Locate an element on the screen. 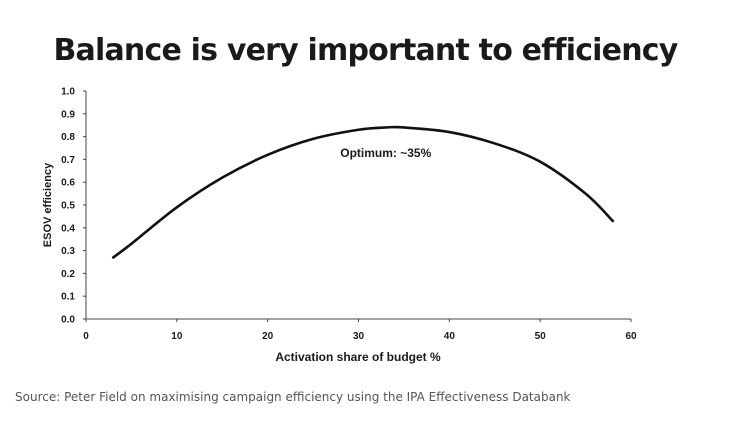 This screenshot has height=424, width=731. y-tick-label: 0.4 is located at coordinates (68, 228).